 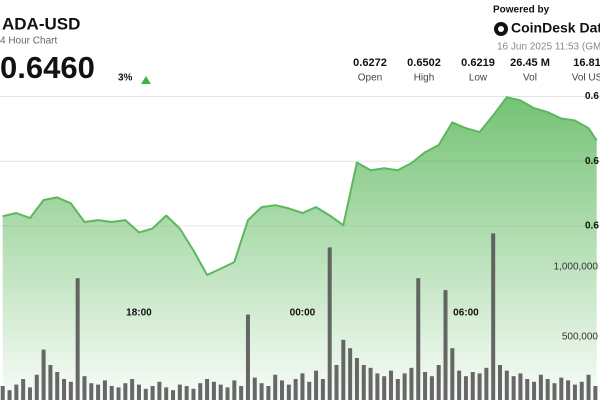 I want to click on brand-logo-inner, so click(x=501, y=29).